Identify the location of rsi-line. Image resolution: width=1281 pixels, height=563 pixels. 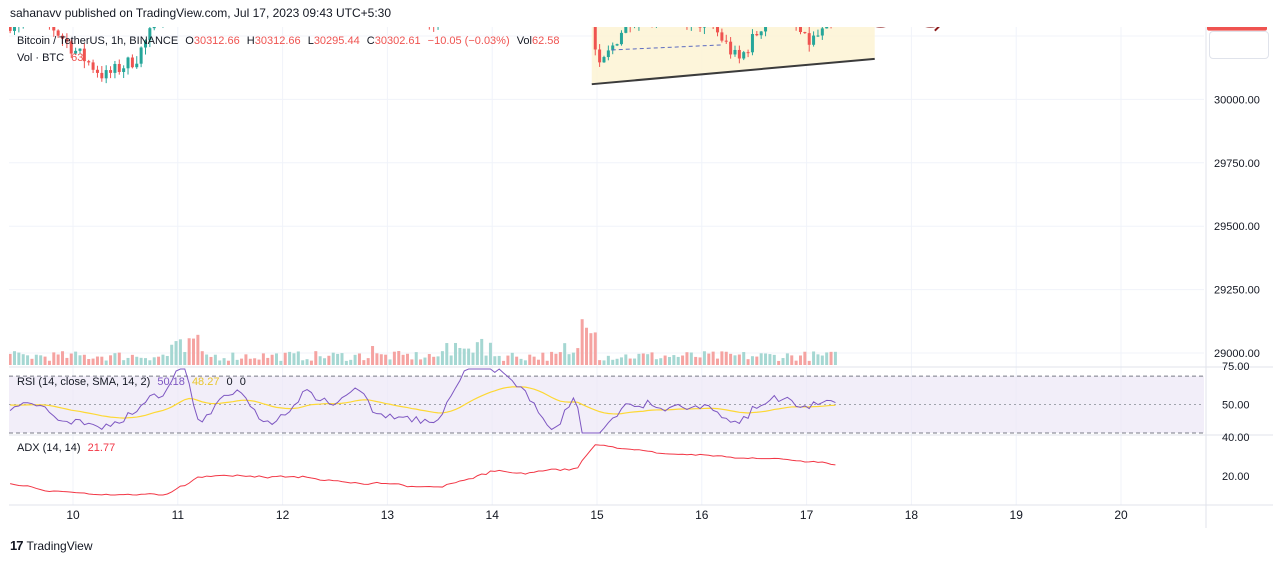
(422, 401).